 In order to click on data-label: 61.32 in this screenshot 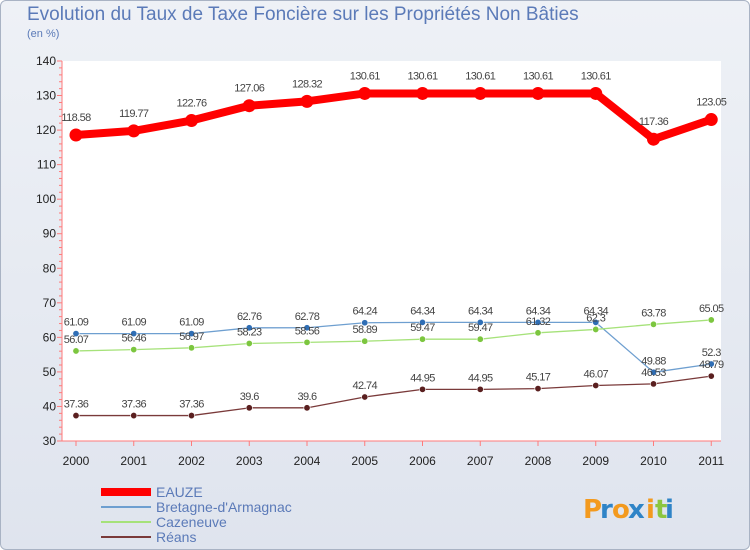, I will do `click(538, 322)`.